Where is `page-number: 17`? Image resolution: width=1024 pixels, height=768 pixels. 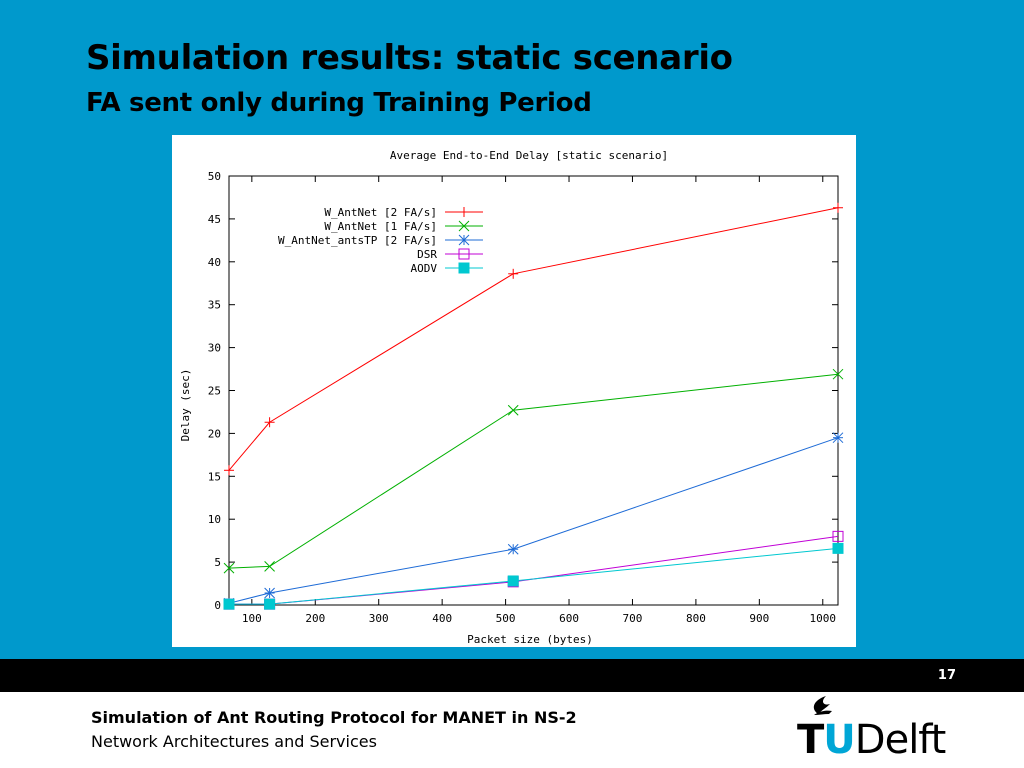
page-number: 17 is located at coordinates (946, 675).